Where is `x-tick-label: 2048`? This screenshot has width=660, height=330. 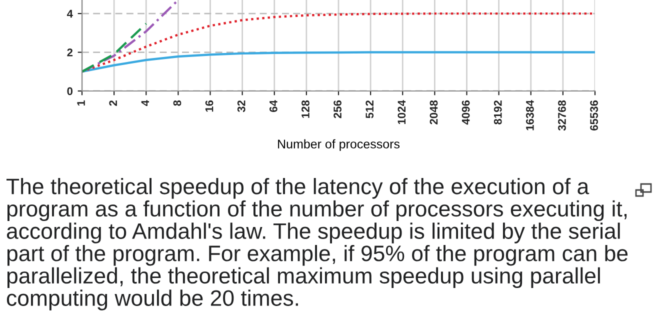
x-tick-label: 2048 is located at coordinates (434, 112).